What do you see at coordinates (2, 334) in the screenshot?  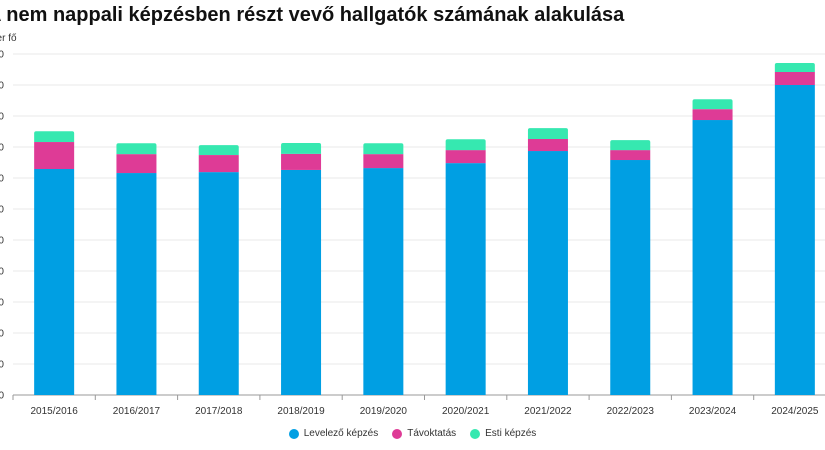 I see `y-tick-label: 20` at bounding box center [2, 334].